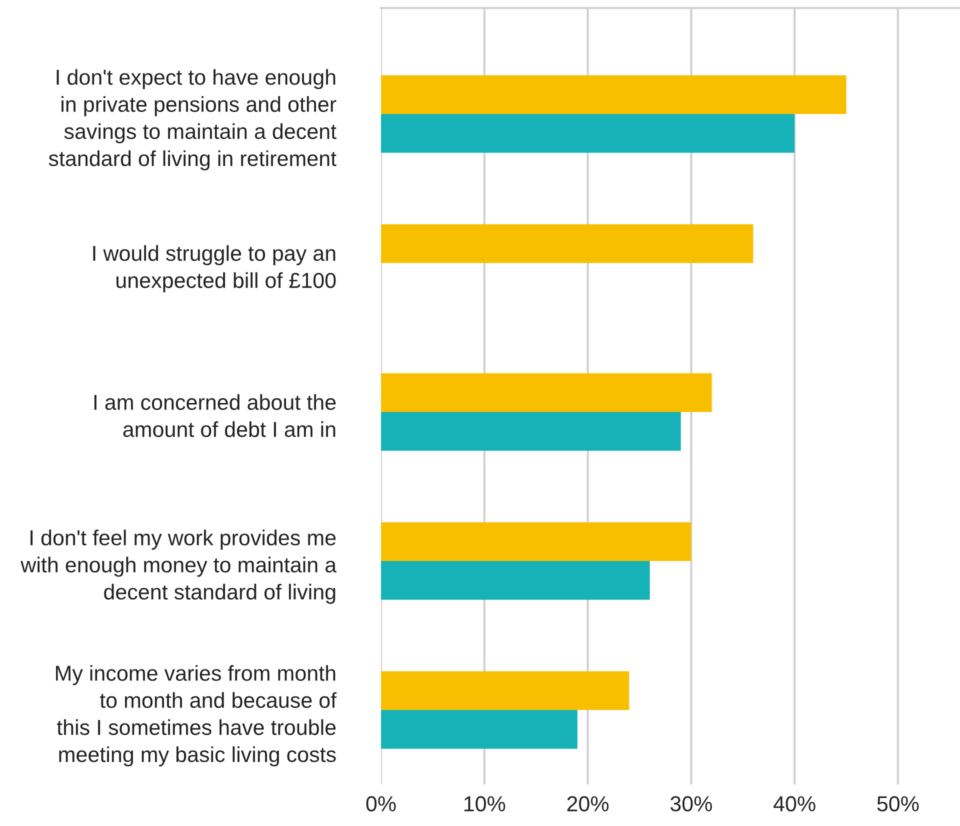  I want to click on y-tick-label: I am concerned about the amount of debt I am in, so click(215, 416).